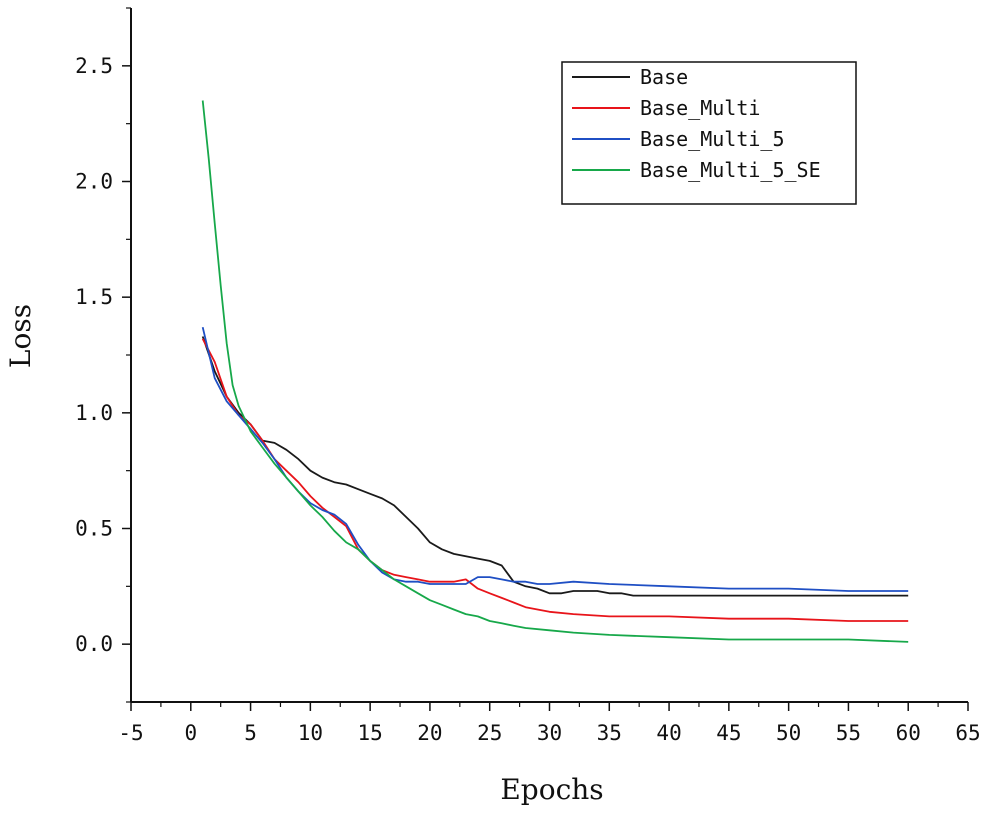  Describe the element at coordinates (94, 413) in the screenshot. I see `y-tick-label: 1.0` at that location.